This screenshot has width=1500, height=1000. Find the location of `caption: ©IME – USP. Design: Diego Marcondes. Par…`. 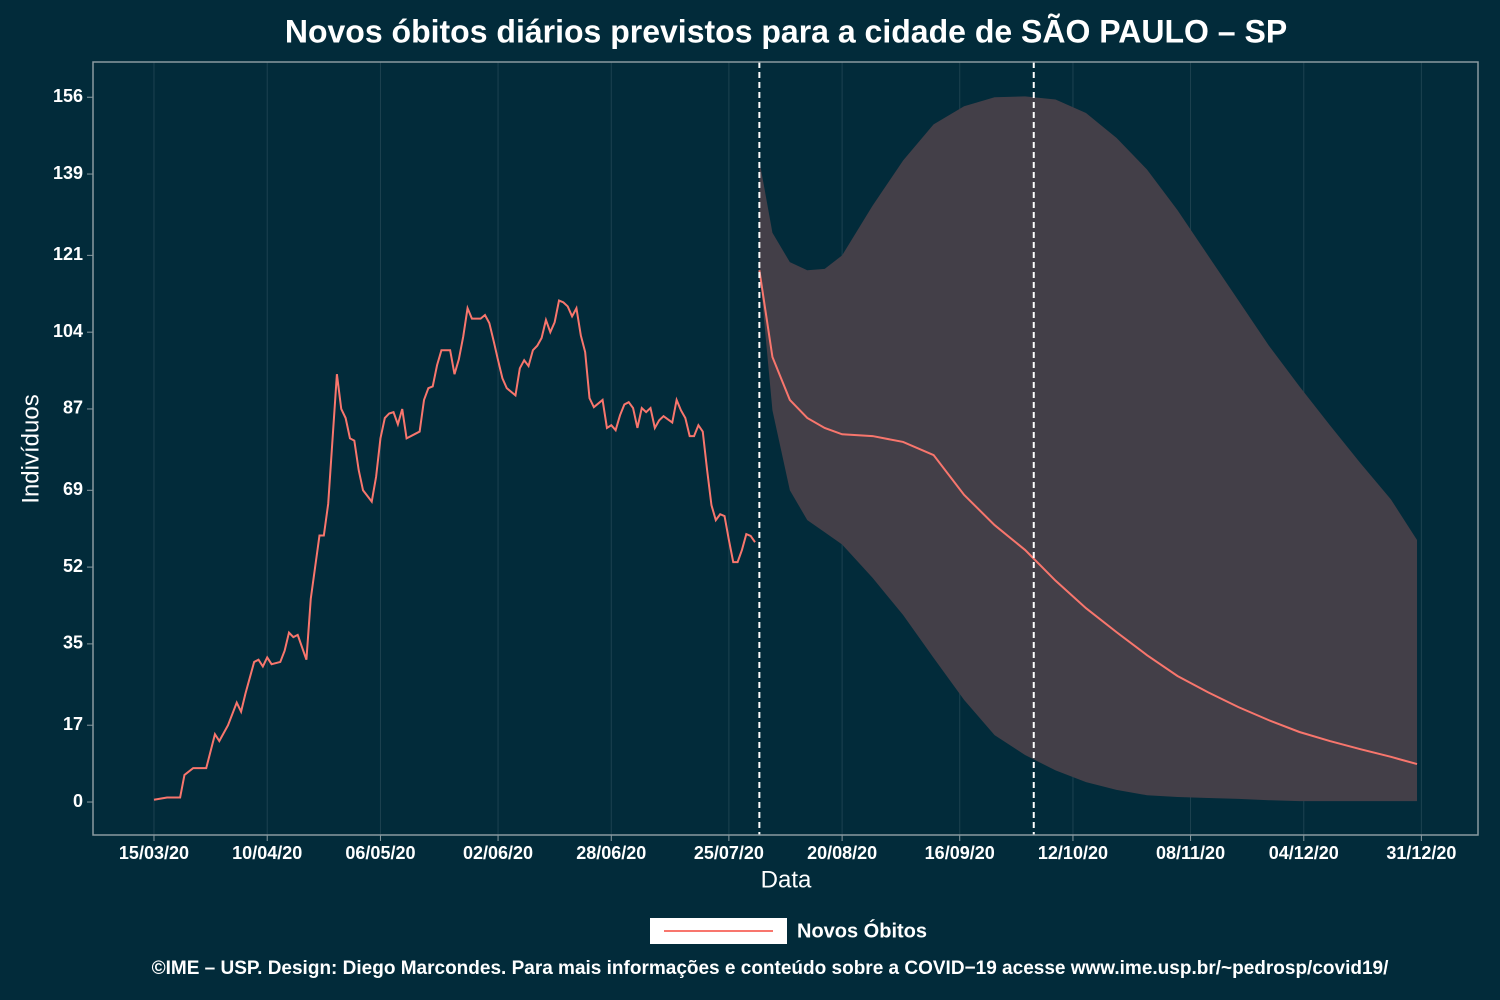

caption: ©IME – USP. Design: Diego Marcondes. Par… is located at coordinates (770, 968).